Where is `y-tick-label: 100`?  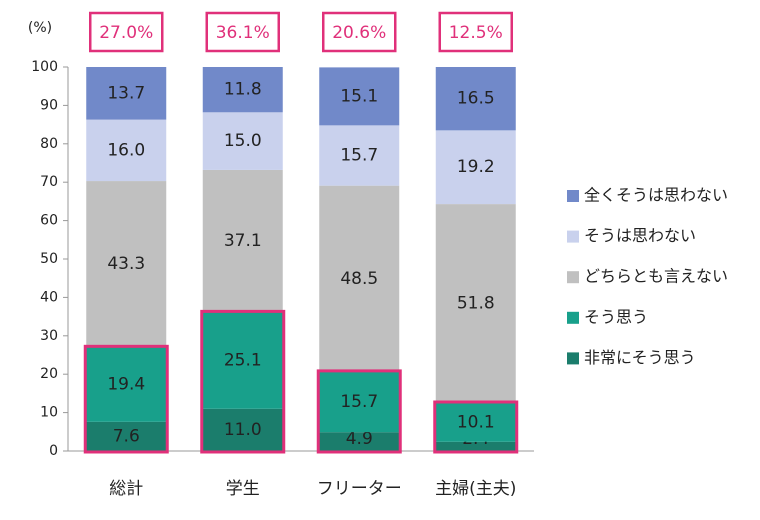 y-tick-label: 100 is located at coordinates (44, 67).